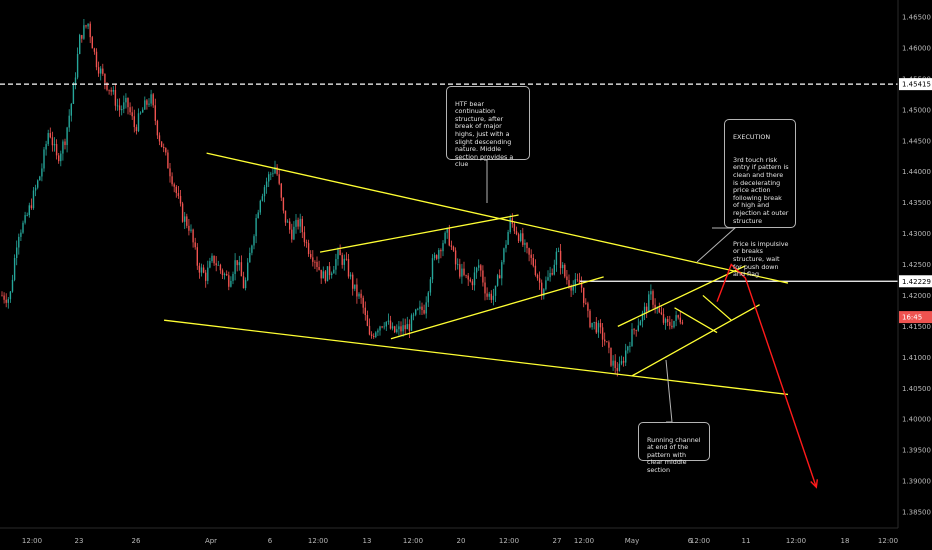 This screenshot has height=550, width=932. What do you see at coordinates (746, 541) in the screenshot?
I see `time-tick-label: 11` at bounding box center [746, 541].